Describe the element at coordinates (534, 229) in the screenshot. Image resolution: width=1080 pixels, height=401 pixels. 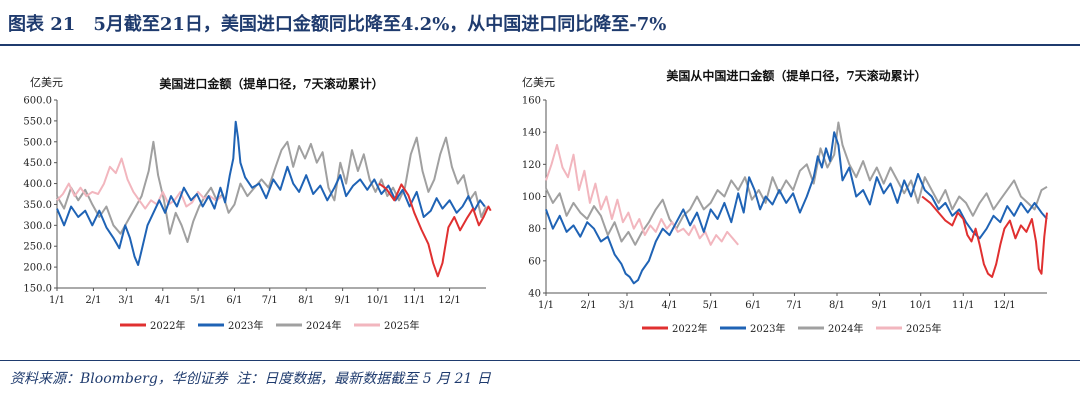
I see `y-tick-label: 80` at that location.